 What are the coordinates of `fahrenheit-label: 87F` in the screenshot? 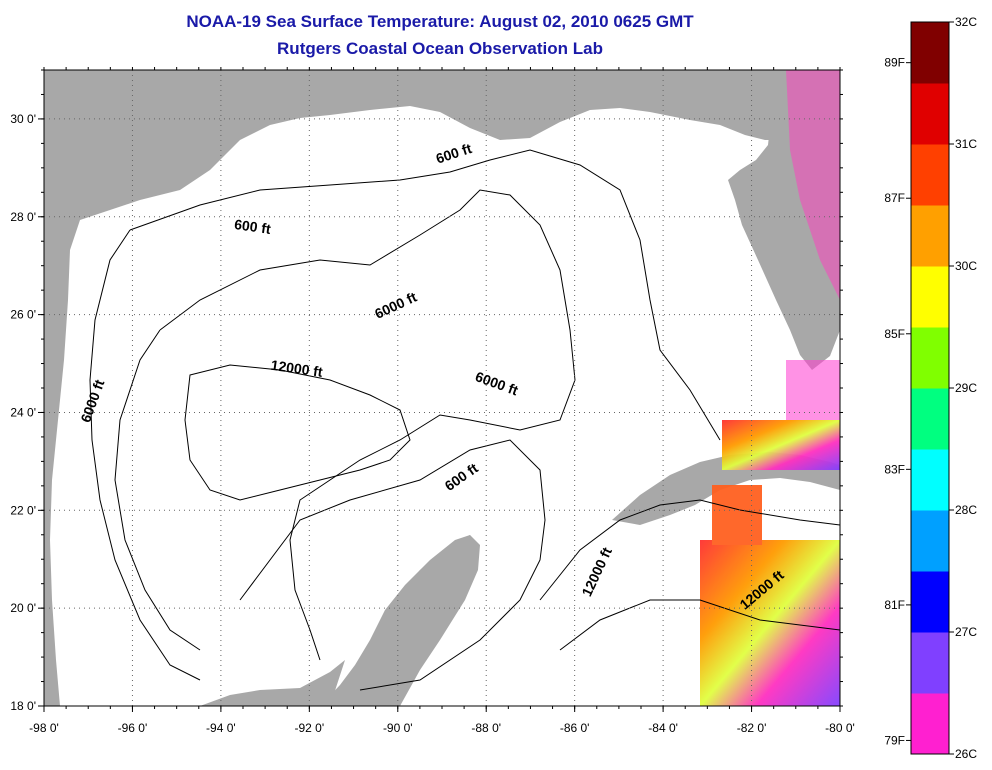 It's located at (894, 198).